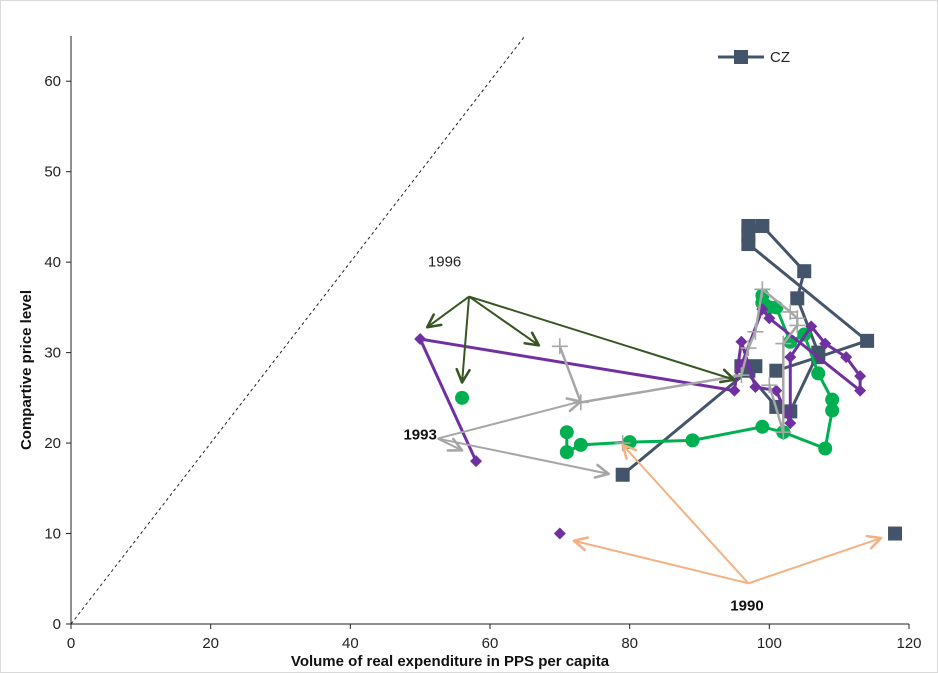  I want to click on y-tick-label: 50, so click(52, 172).